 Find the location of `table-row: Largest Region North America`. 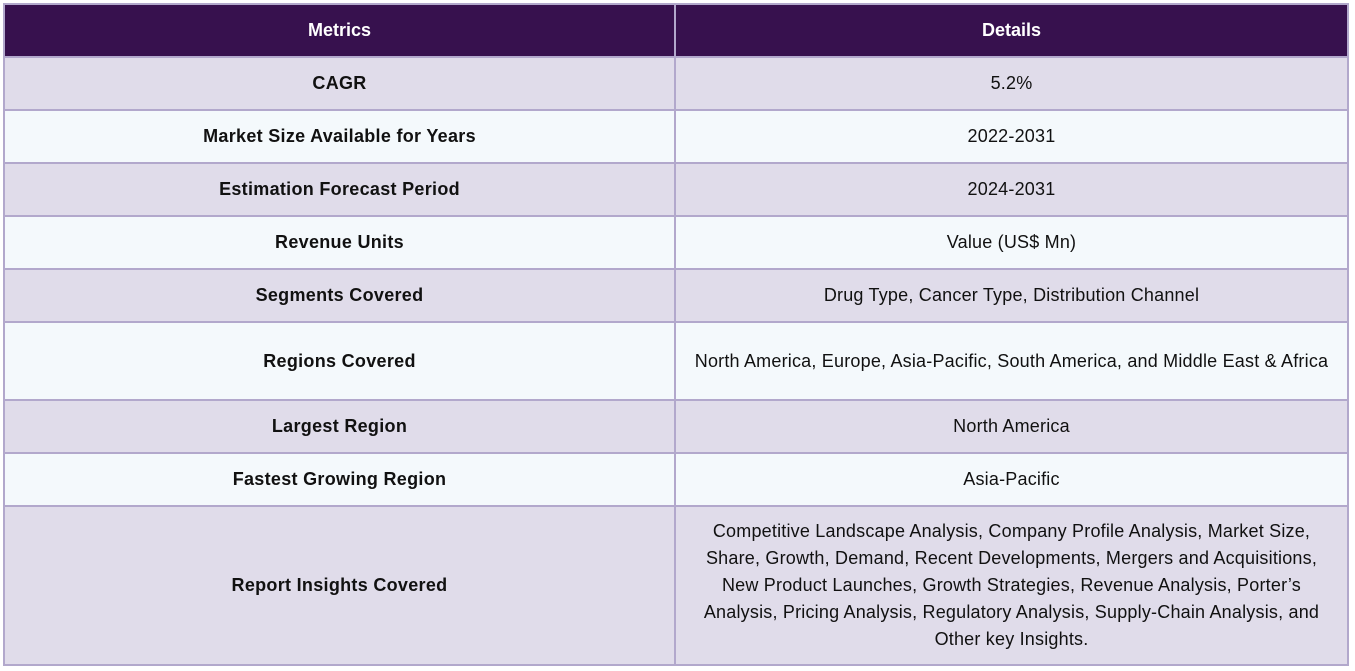

table-row: Largest Region North America is located at coordinates (676, 426).